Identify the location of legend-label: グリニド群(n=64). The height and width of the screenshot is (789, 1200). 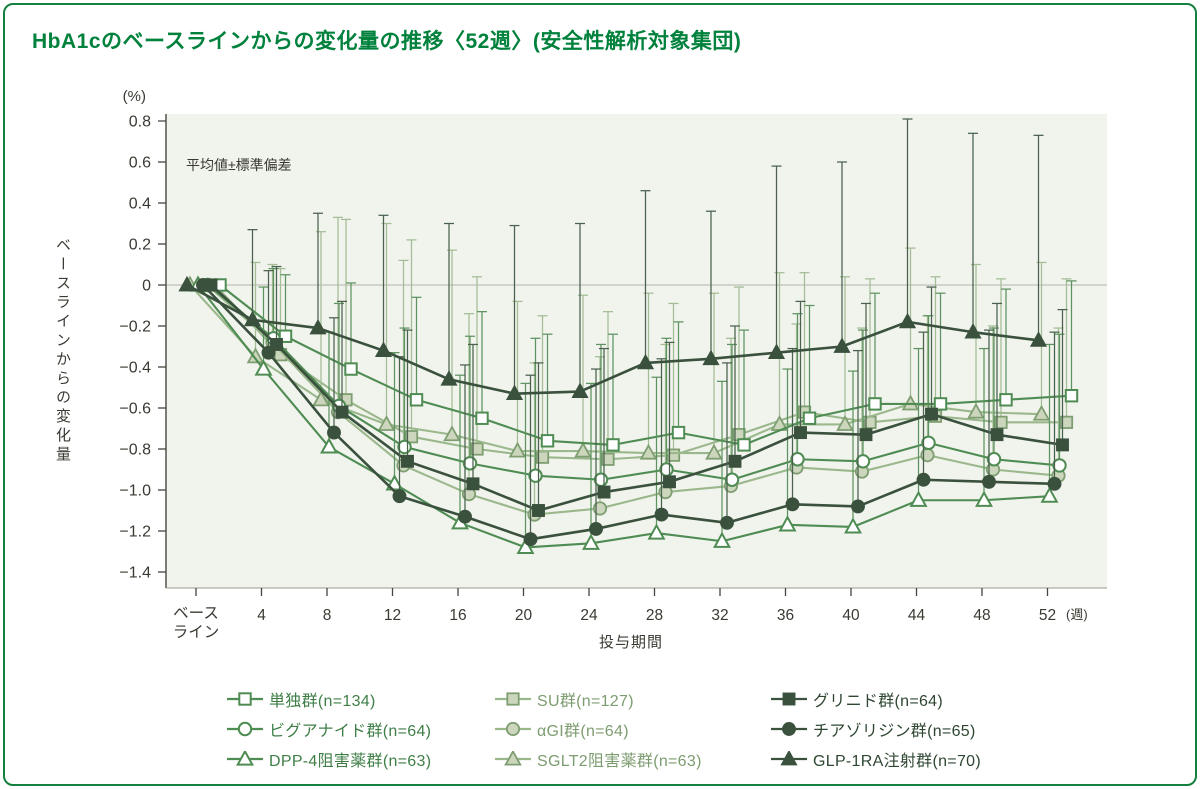
(878, 701).